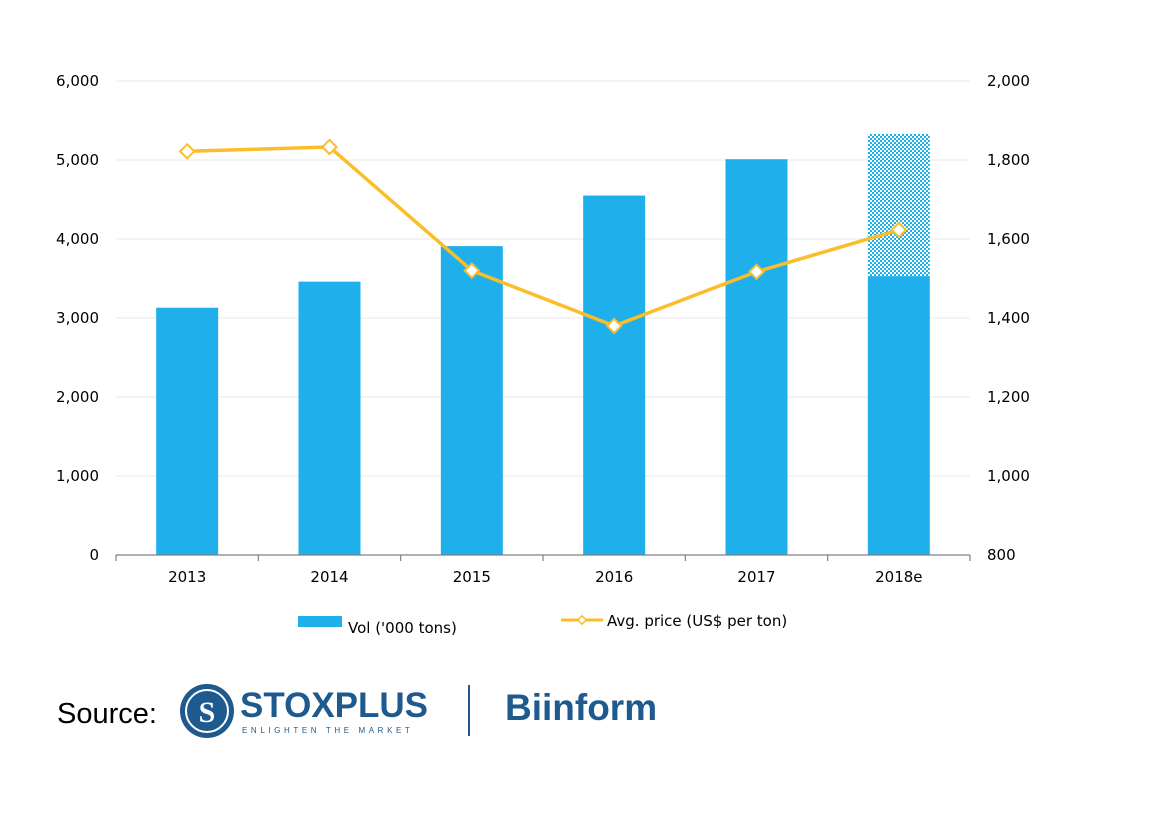 The height and width of the screenshot is (830, 1156). Describe the element at coordinates (898, 577) in the screenshot. I see `x-tick-label: 2018e` at that location.